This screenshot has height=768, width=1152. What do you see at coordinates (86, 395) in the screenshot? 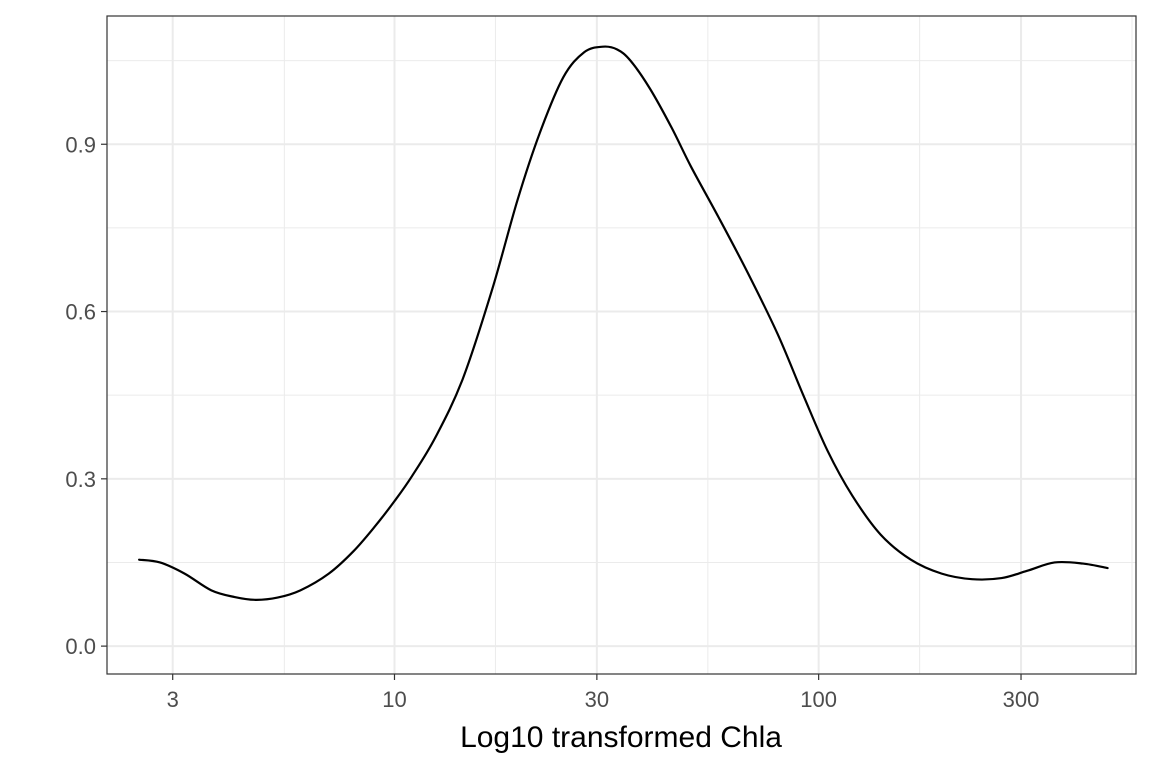
I see `y-axis: 0.0 0.3 0.6 0.9` at bounding box center [86, 395].